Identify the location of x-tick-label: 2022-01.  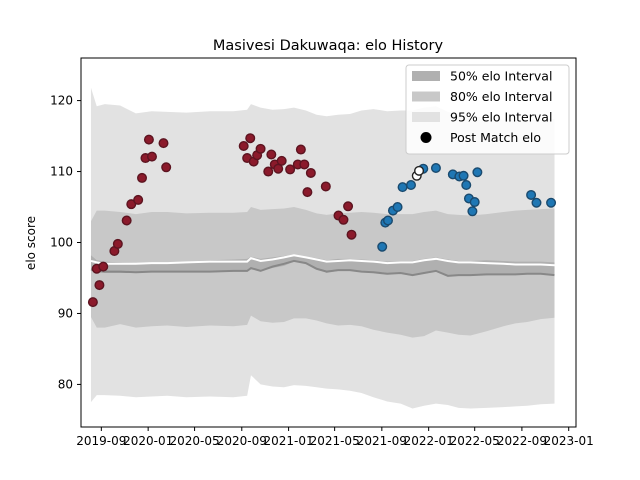
(429, 441).